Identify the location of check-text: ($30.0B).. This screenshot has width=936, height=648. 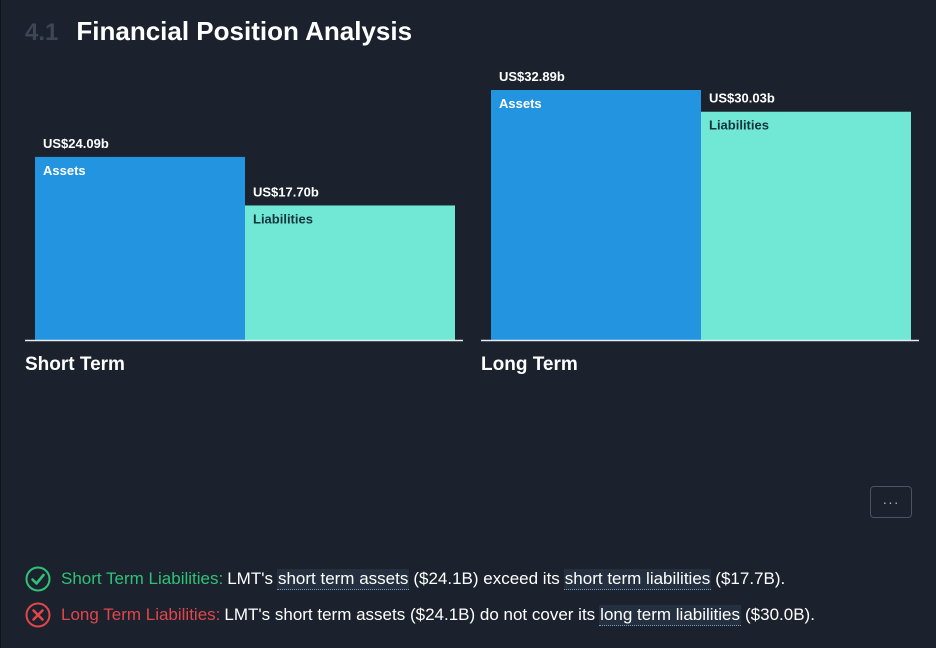
(780, 614).